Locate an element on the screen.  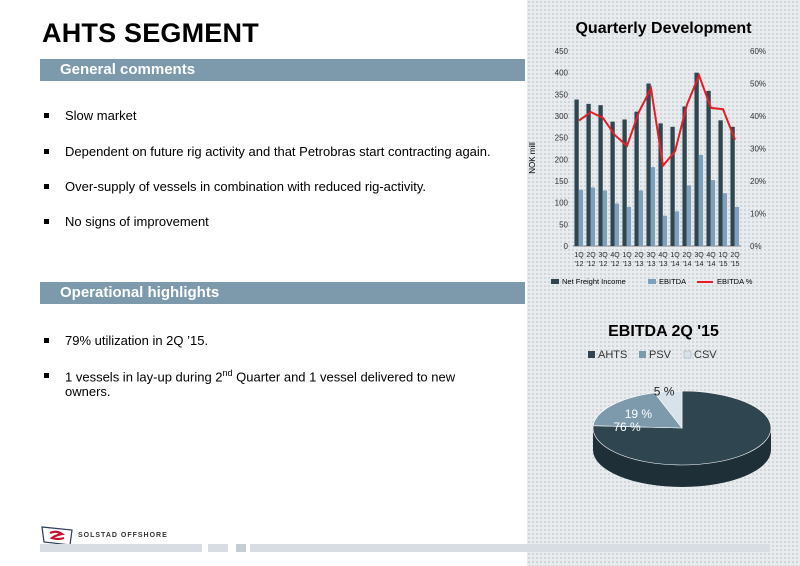
y-tick-label: 300 is located at coordinates (562, 116).